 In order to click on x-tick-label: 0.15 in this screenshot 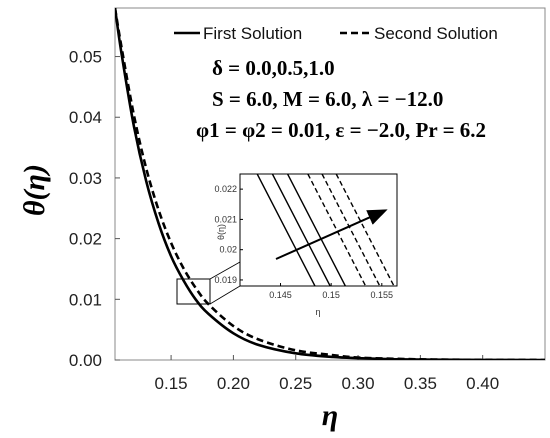, I will do `click(171, 383)`.